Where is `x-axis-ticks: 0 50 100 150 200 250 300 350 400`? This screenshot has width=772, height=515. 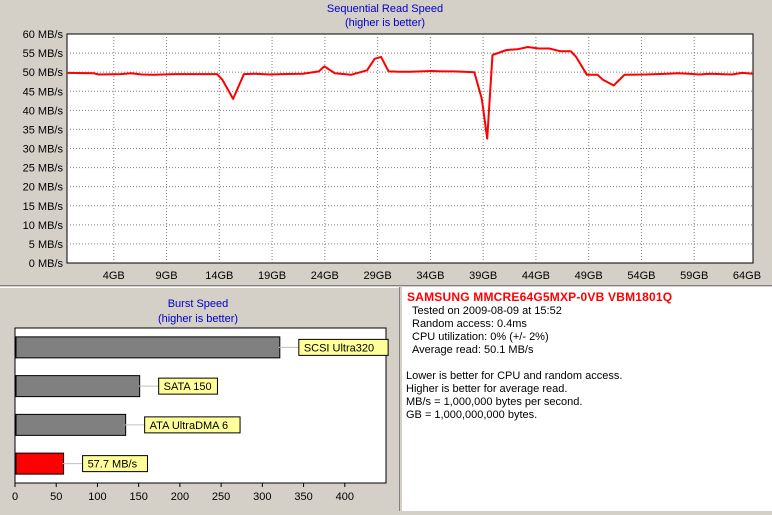
x-axis-ticks: 0 50 100 150 200 250 300 350 400 is located at coordinates (183, 493).